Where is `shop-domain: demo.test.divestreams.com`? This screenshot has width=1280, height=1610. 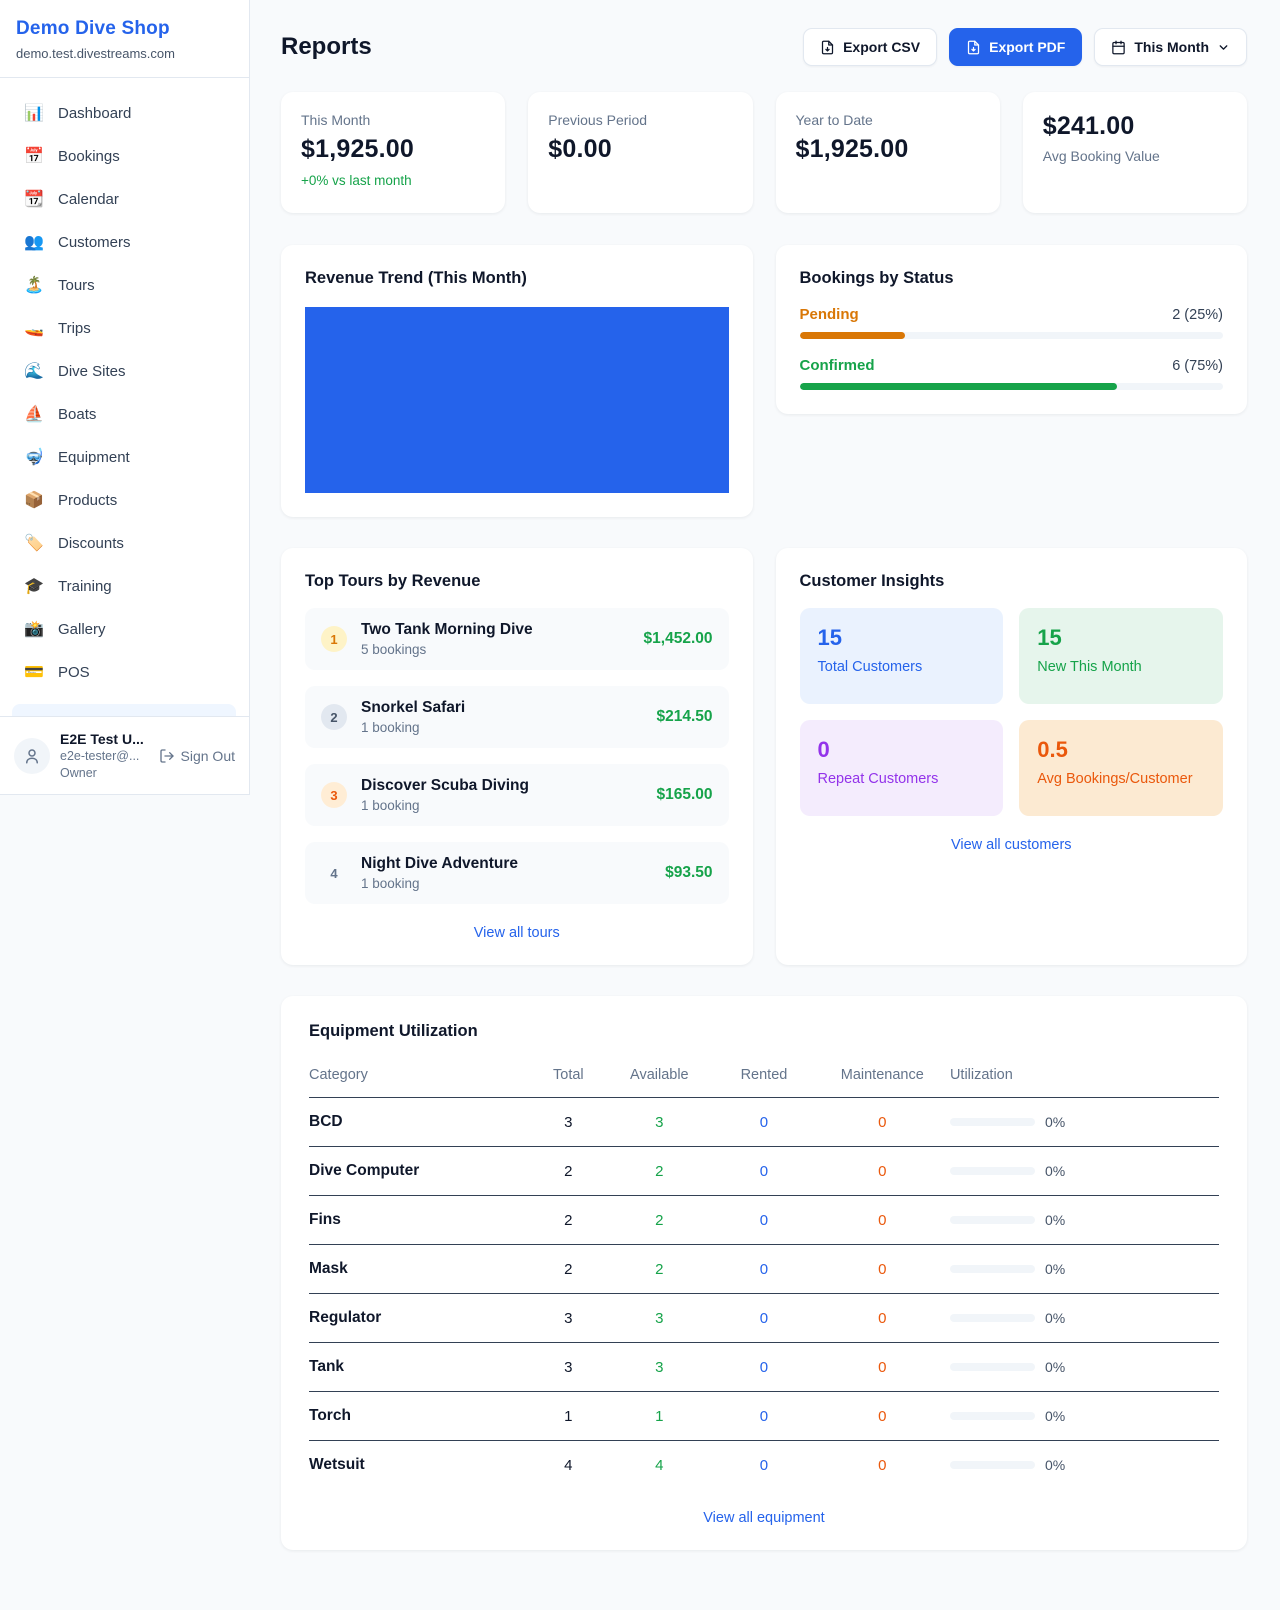 shop-domain: demo.test.divestreams.com is located at coordinates (95, 53).